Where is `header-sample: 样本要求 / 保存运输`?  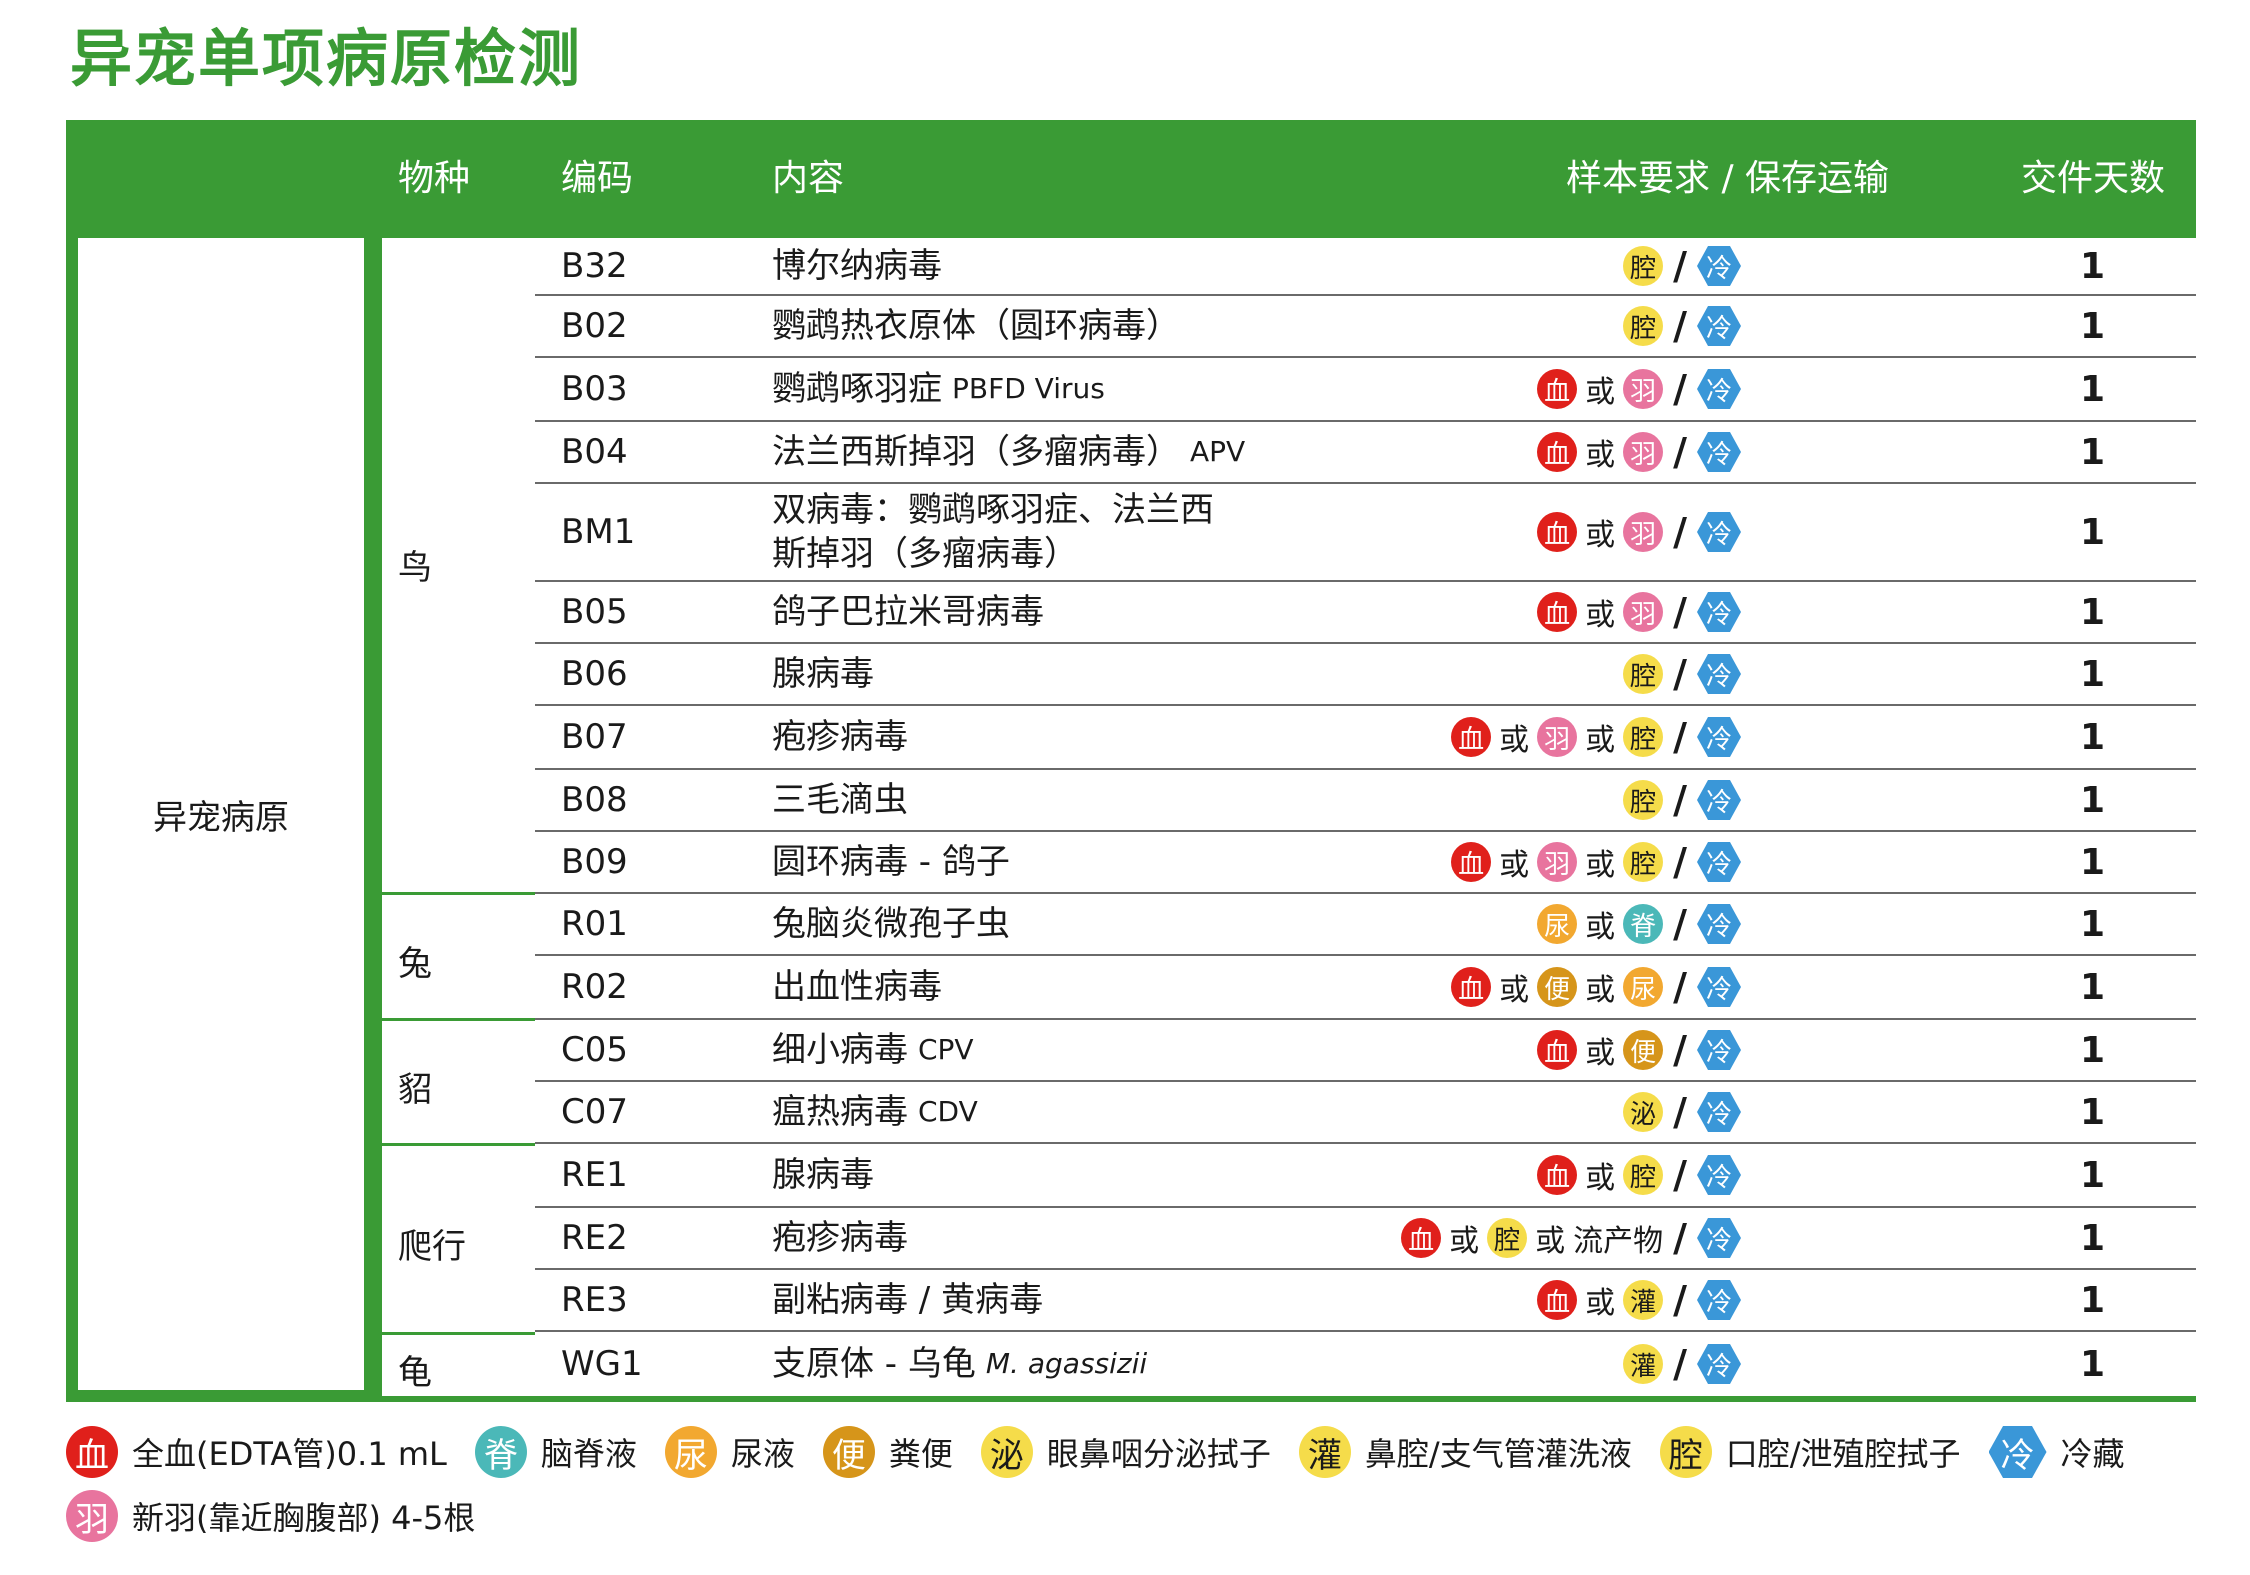 header-sample: 样本要求 / 保存运输 is located at coordinates (1728, 178).